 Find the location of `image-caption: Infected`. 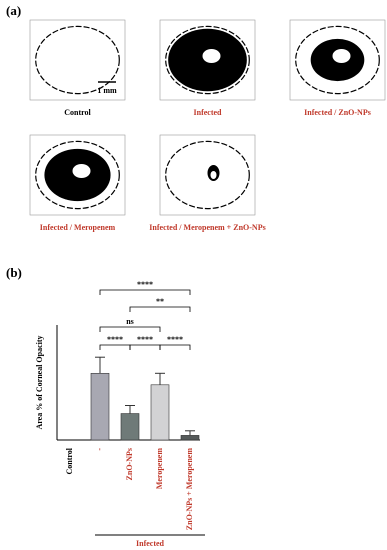

image-caption: Infected is located at coordinates (208, 112).